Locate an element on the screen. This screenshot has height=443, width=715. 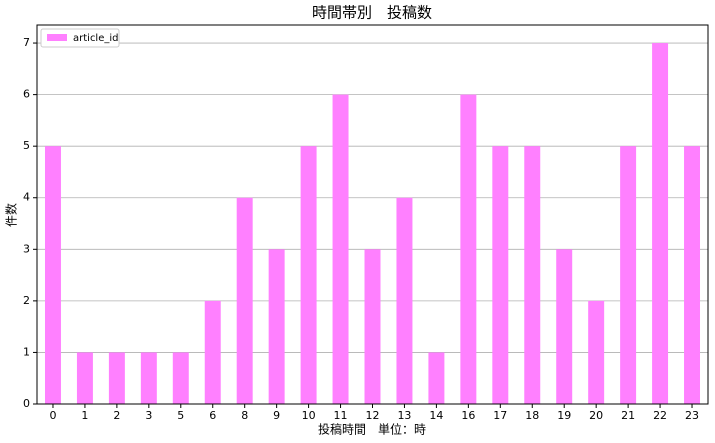
x-tick-label: 20 is located at coordinates (596, 415).